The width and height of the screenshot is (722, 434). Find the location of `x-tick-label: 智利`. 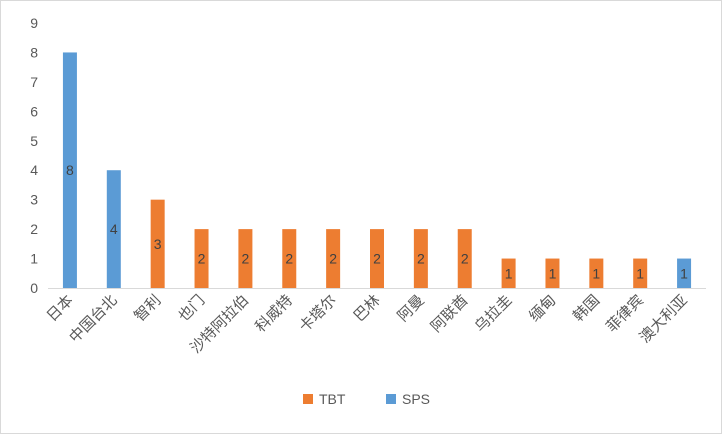

x-tick-label: 智利 is located at coordinates (148, 308).